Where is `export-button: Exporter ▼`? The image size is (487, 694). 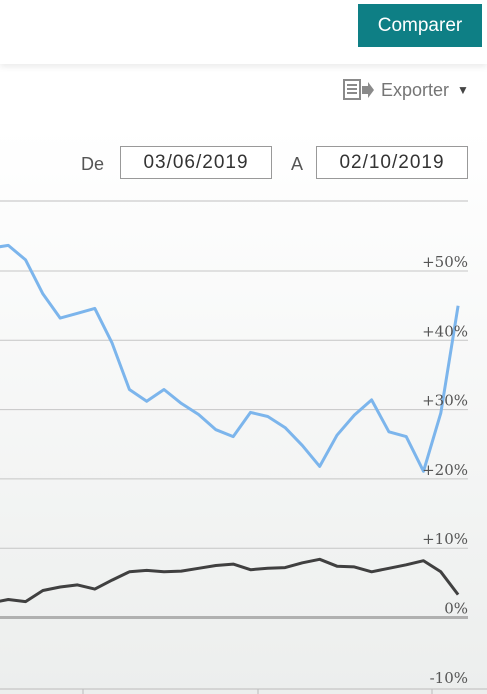 export-button: Exporter ▼ is located at coordinates (405, 90).